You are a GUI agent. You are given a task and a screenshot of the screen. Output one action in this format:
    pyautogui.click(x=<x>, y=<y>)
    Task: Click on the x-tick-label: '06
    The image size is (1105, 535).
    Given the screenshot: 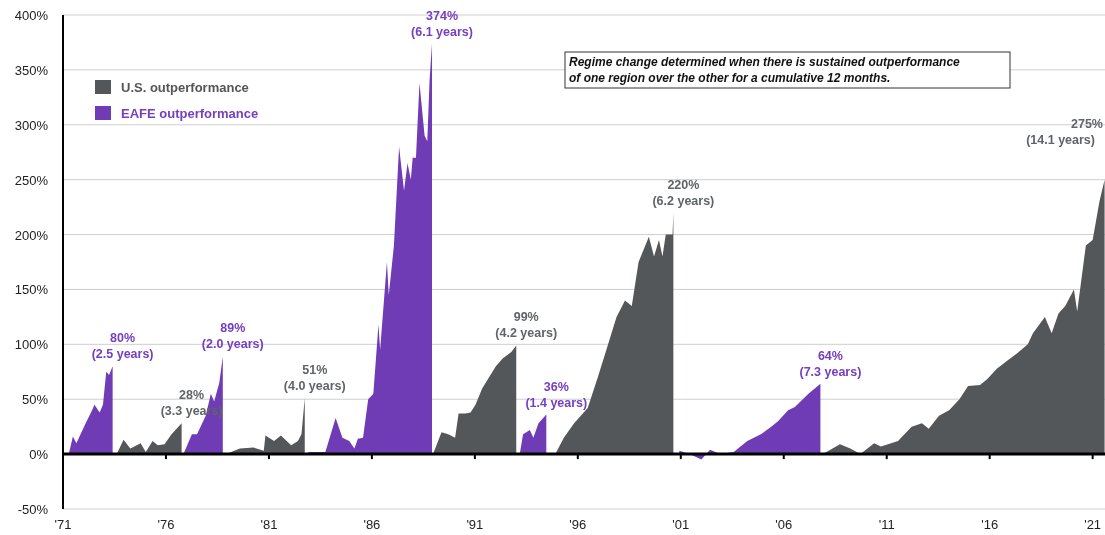 What is the action you would take?
    pyautogui.click(x=784, y=524)
    